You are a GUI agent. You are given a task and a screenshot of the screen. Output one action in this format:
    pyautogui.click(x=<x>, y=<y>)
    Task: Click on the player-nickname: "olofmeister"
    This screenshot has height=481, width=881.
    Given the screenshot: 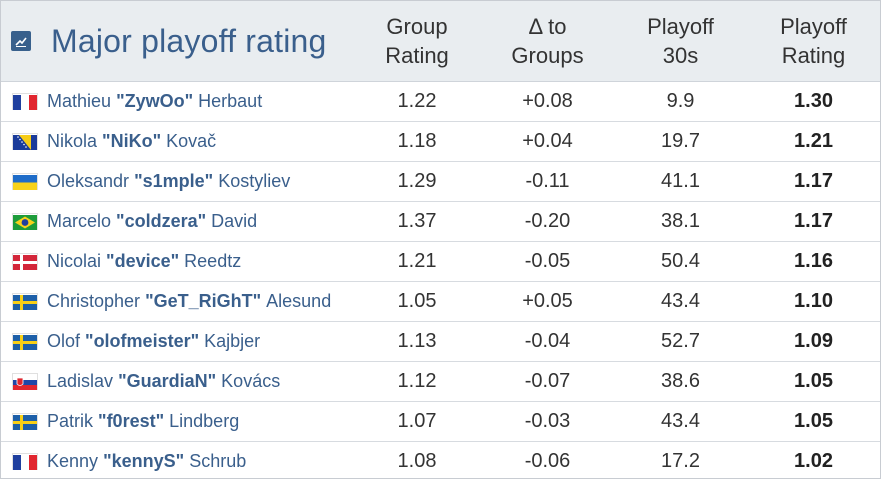 What is the action you would take?
    pyautogui.click(x=142, y=341)
    